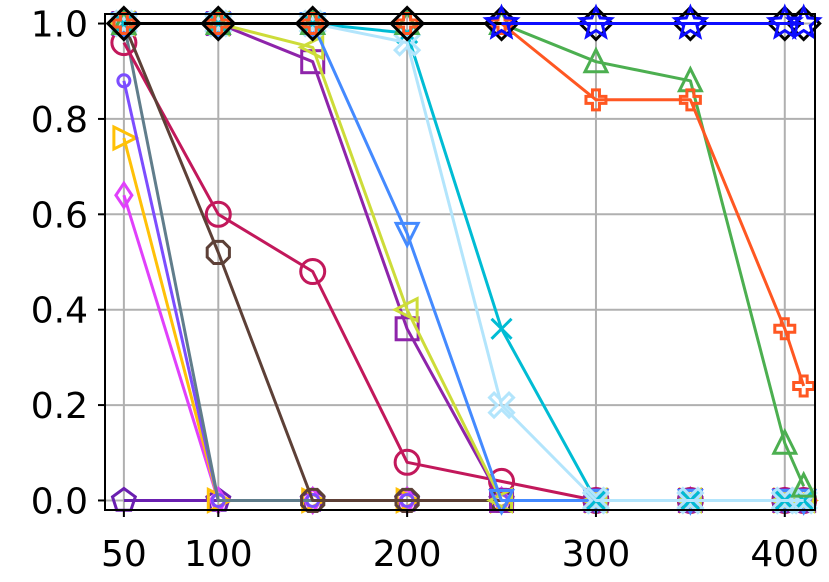  Describe the element at coordinates (59, 120) in the screenshot. I see `y-tick-label: 0.8` at that location.